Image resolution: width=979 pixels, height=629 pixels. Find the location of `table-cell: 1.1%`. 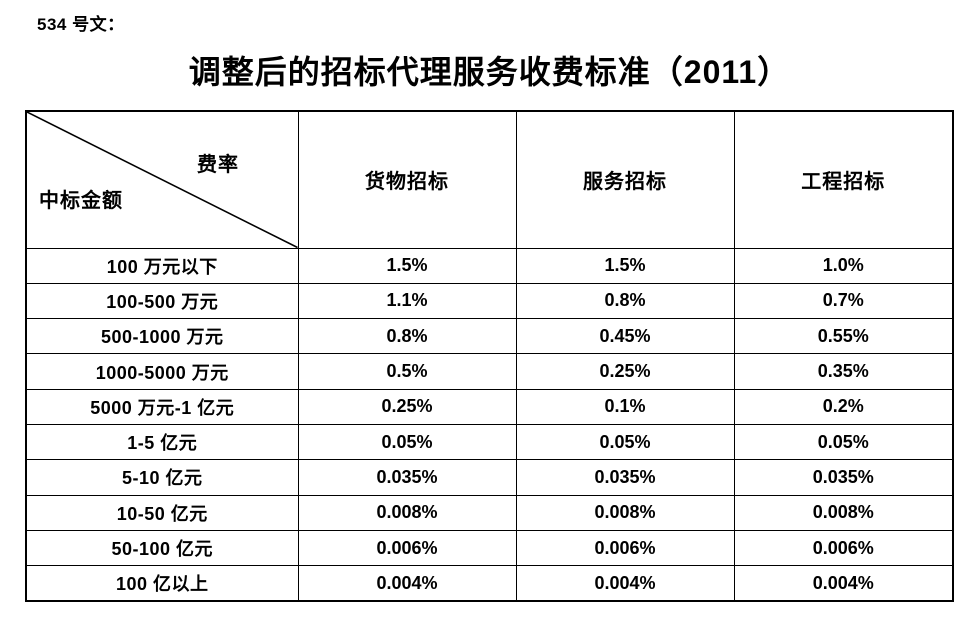

table-cell: 1.1% is located at coordinates (407, 301).